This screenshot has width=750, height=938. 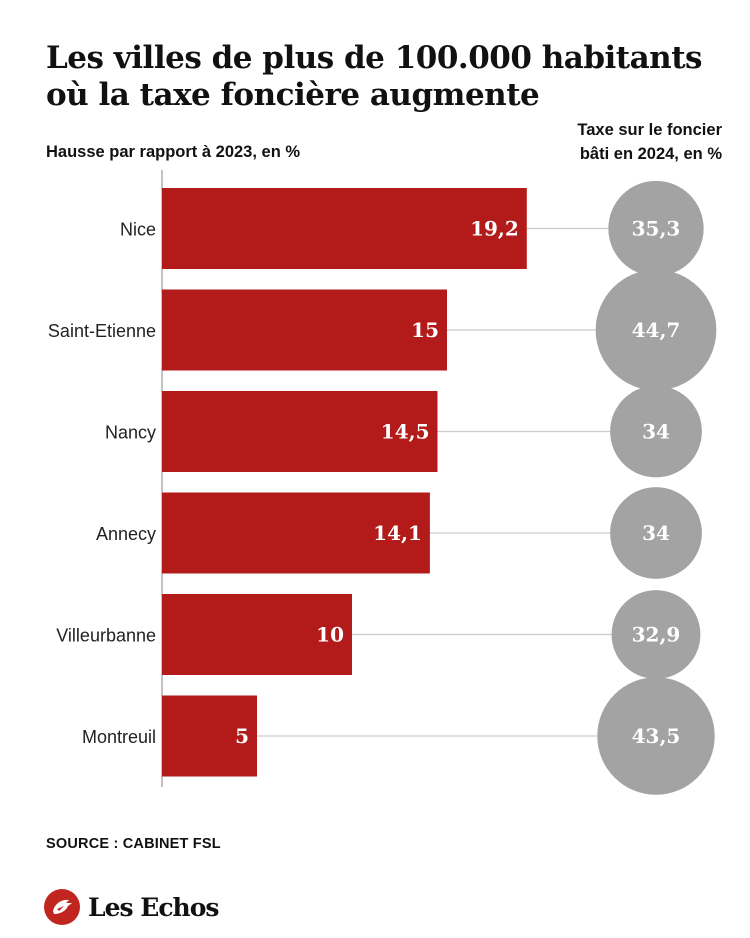 I want to click on category-label: Saint-Etienne, so click(x=102, y=331).